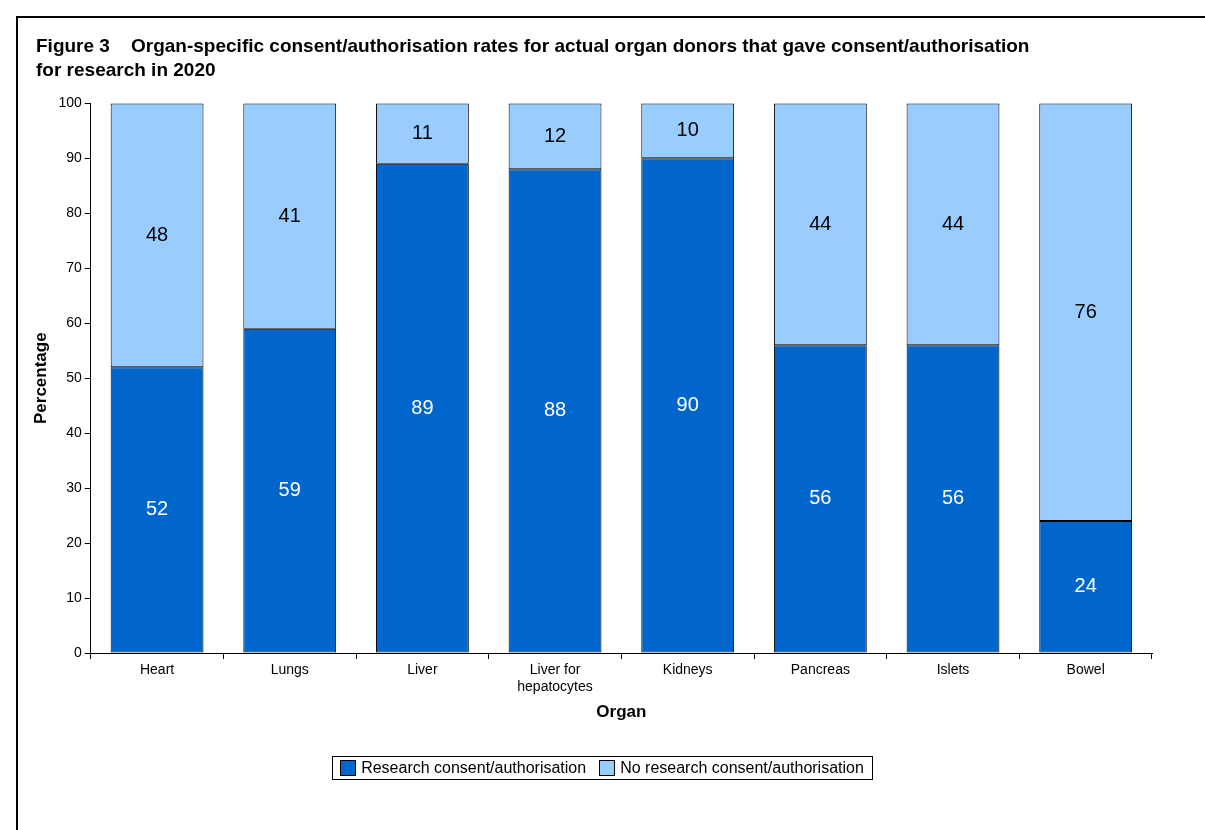 This screenshot has width=1205, height=830. Describe the element at coordinates (74, 377) in the screenshot. I see `y-tick-label: 50` at that location.